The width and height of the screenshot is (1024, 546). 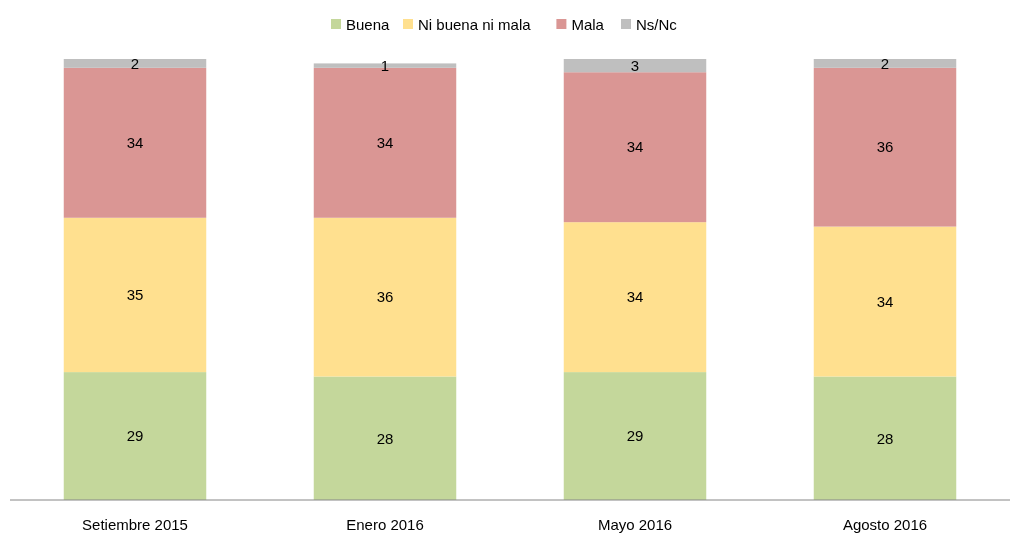 I want to click on data-label: 3, so click(x=635, y=65).